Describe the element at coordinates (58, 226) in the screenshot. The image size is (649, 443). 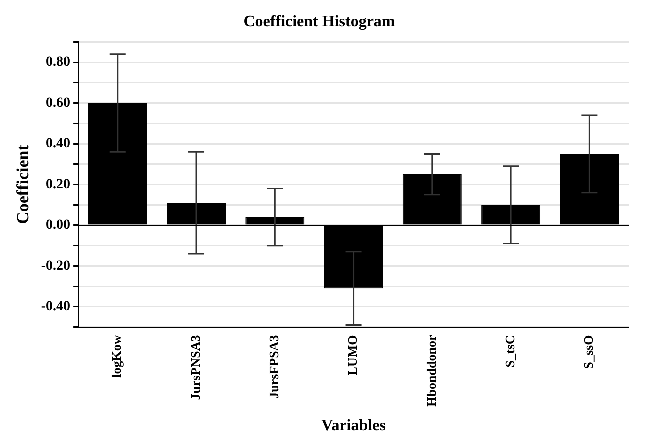
I see `y-tick-label: 0.00` at that location.